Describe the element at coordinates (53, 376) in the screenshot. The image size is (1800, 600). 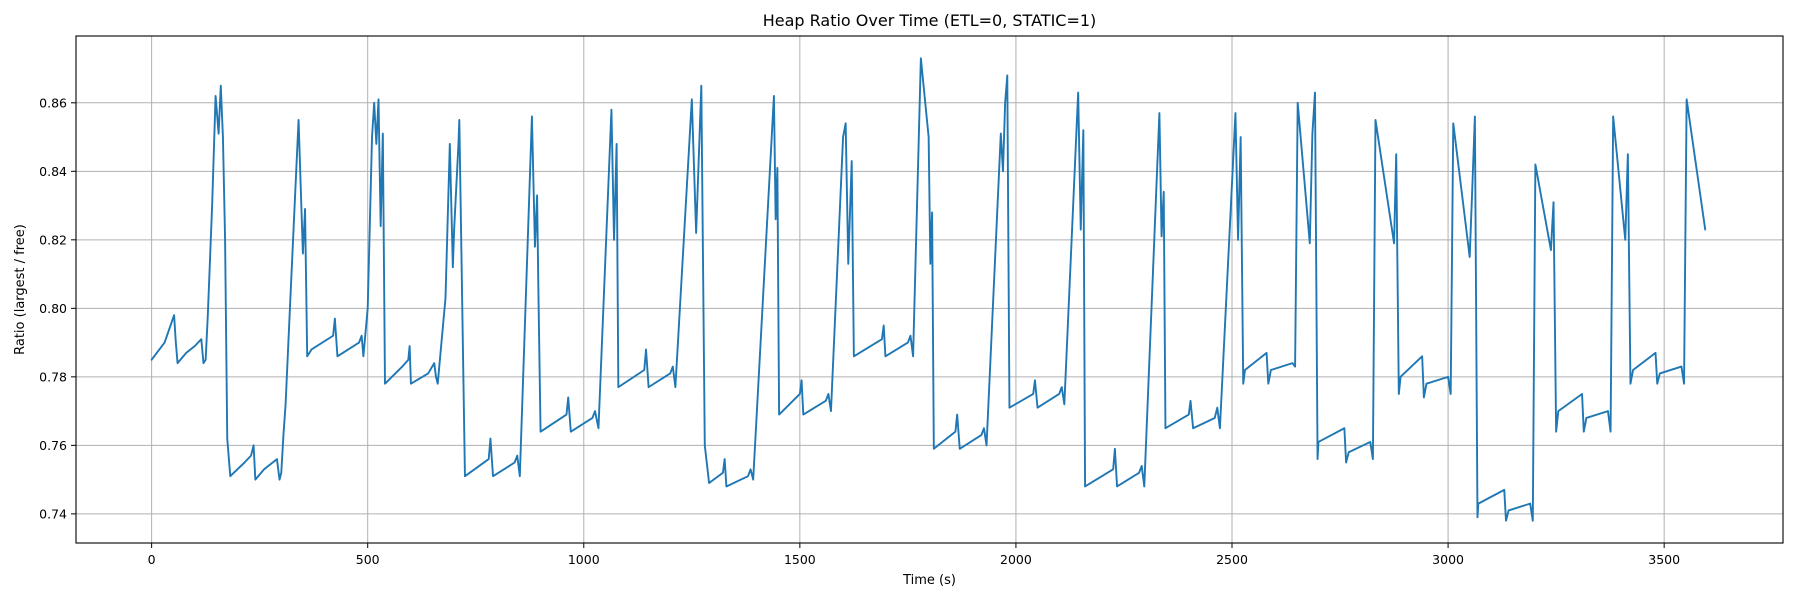
I see `y-tick-label: 0.78` at that location.